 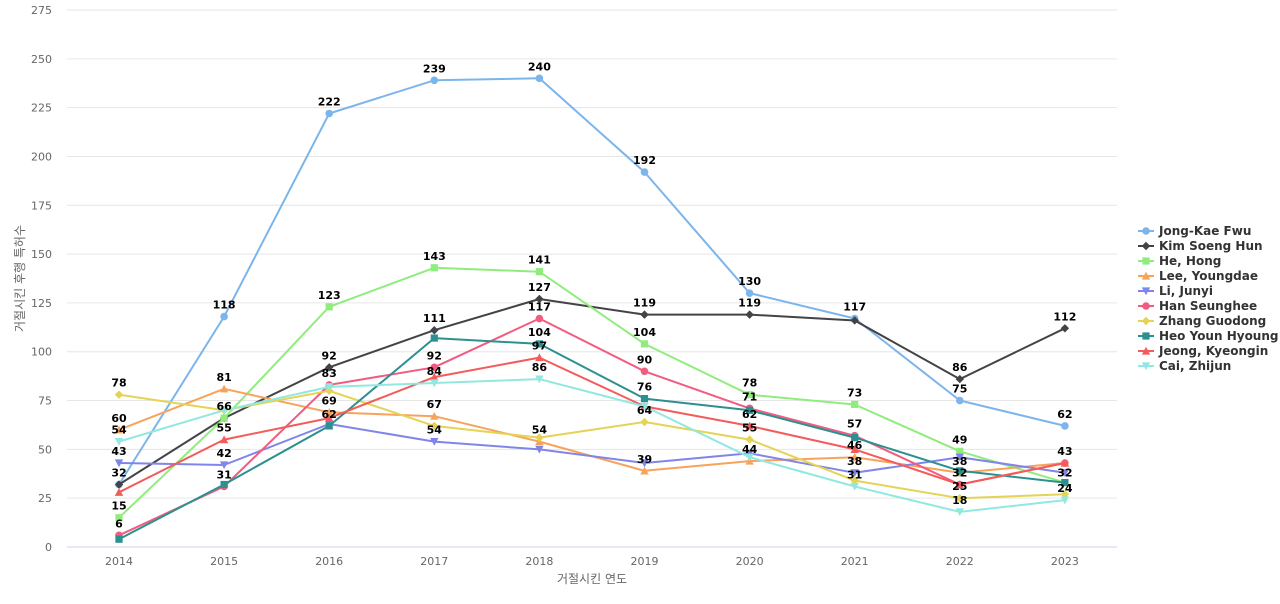 What do you see at coordinates (1175, 291) in the screenshot?
I see `legend-item: Li, Junyi` at bounding box center [1175, 291].